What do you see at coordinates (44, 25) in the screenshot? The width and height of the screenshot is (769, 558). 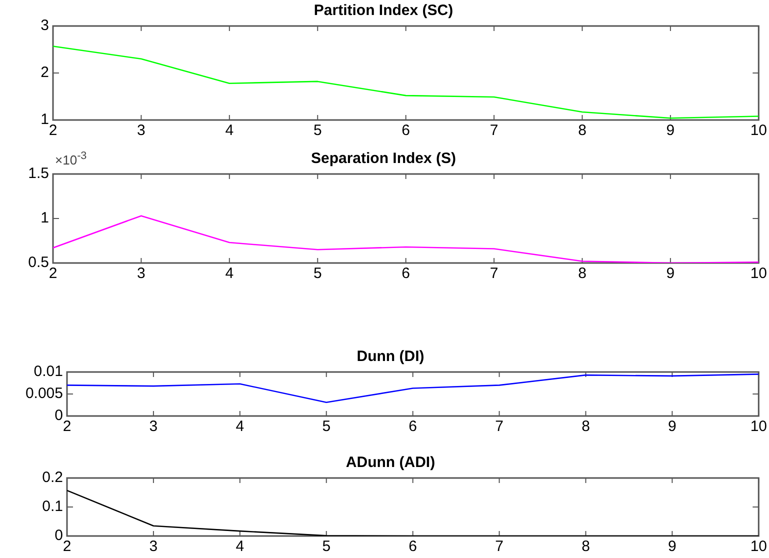 I see `y-tick-label: 3` at bounding box center [44, 25].